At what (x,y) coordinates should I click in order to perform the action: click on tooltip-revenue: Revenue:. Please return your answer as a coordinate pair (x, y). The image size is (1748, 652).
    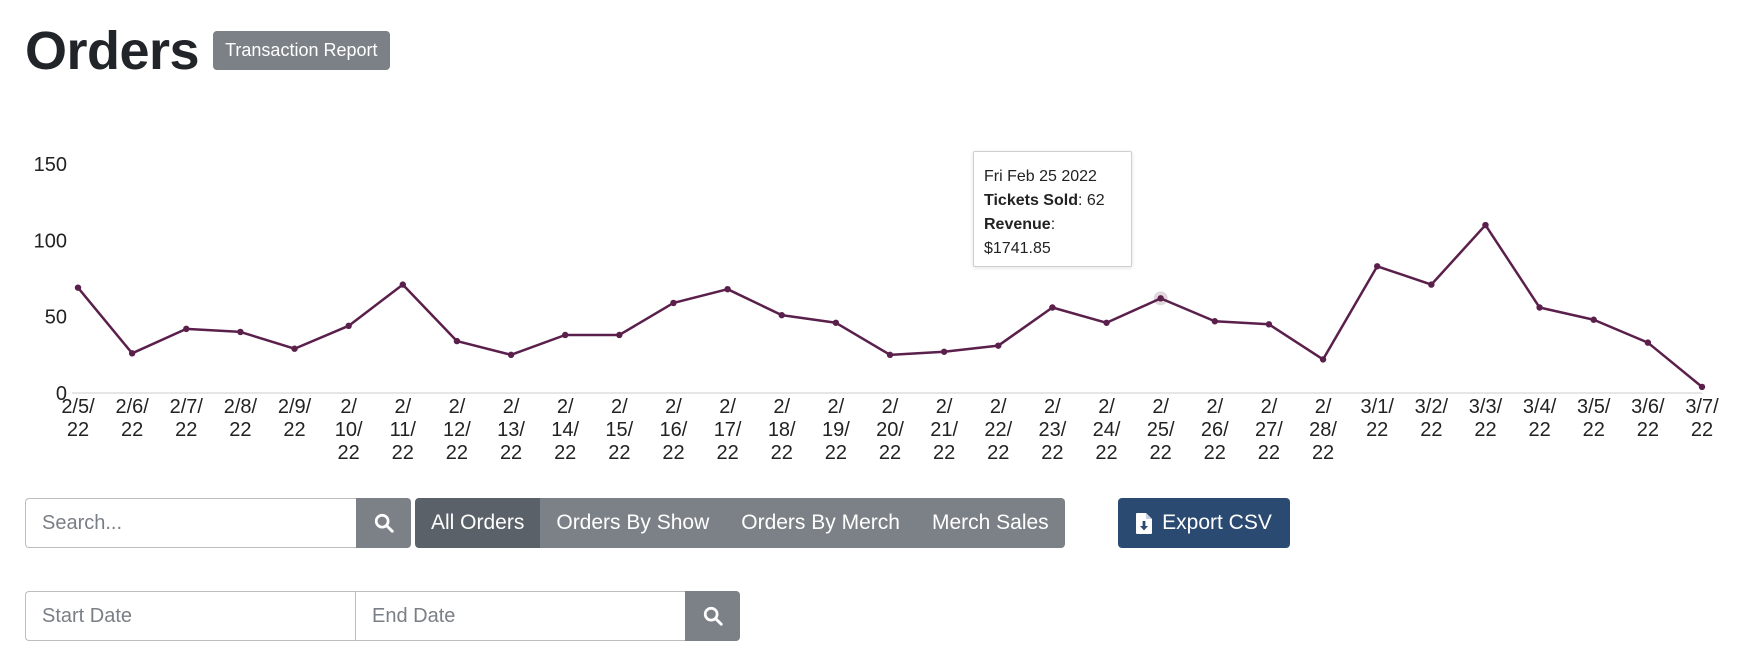
    Looking at the image, I should click on (1020, 224).